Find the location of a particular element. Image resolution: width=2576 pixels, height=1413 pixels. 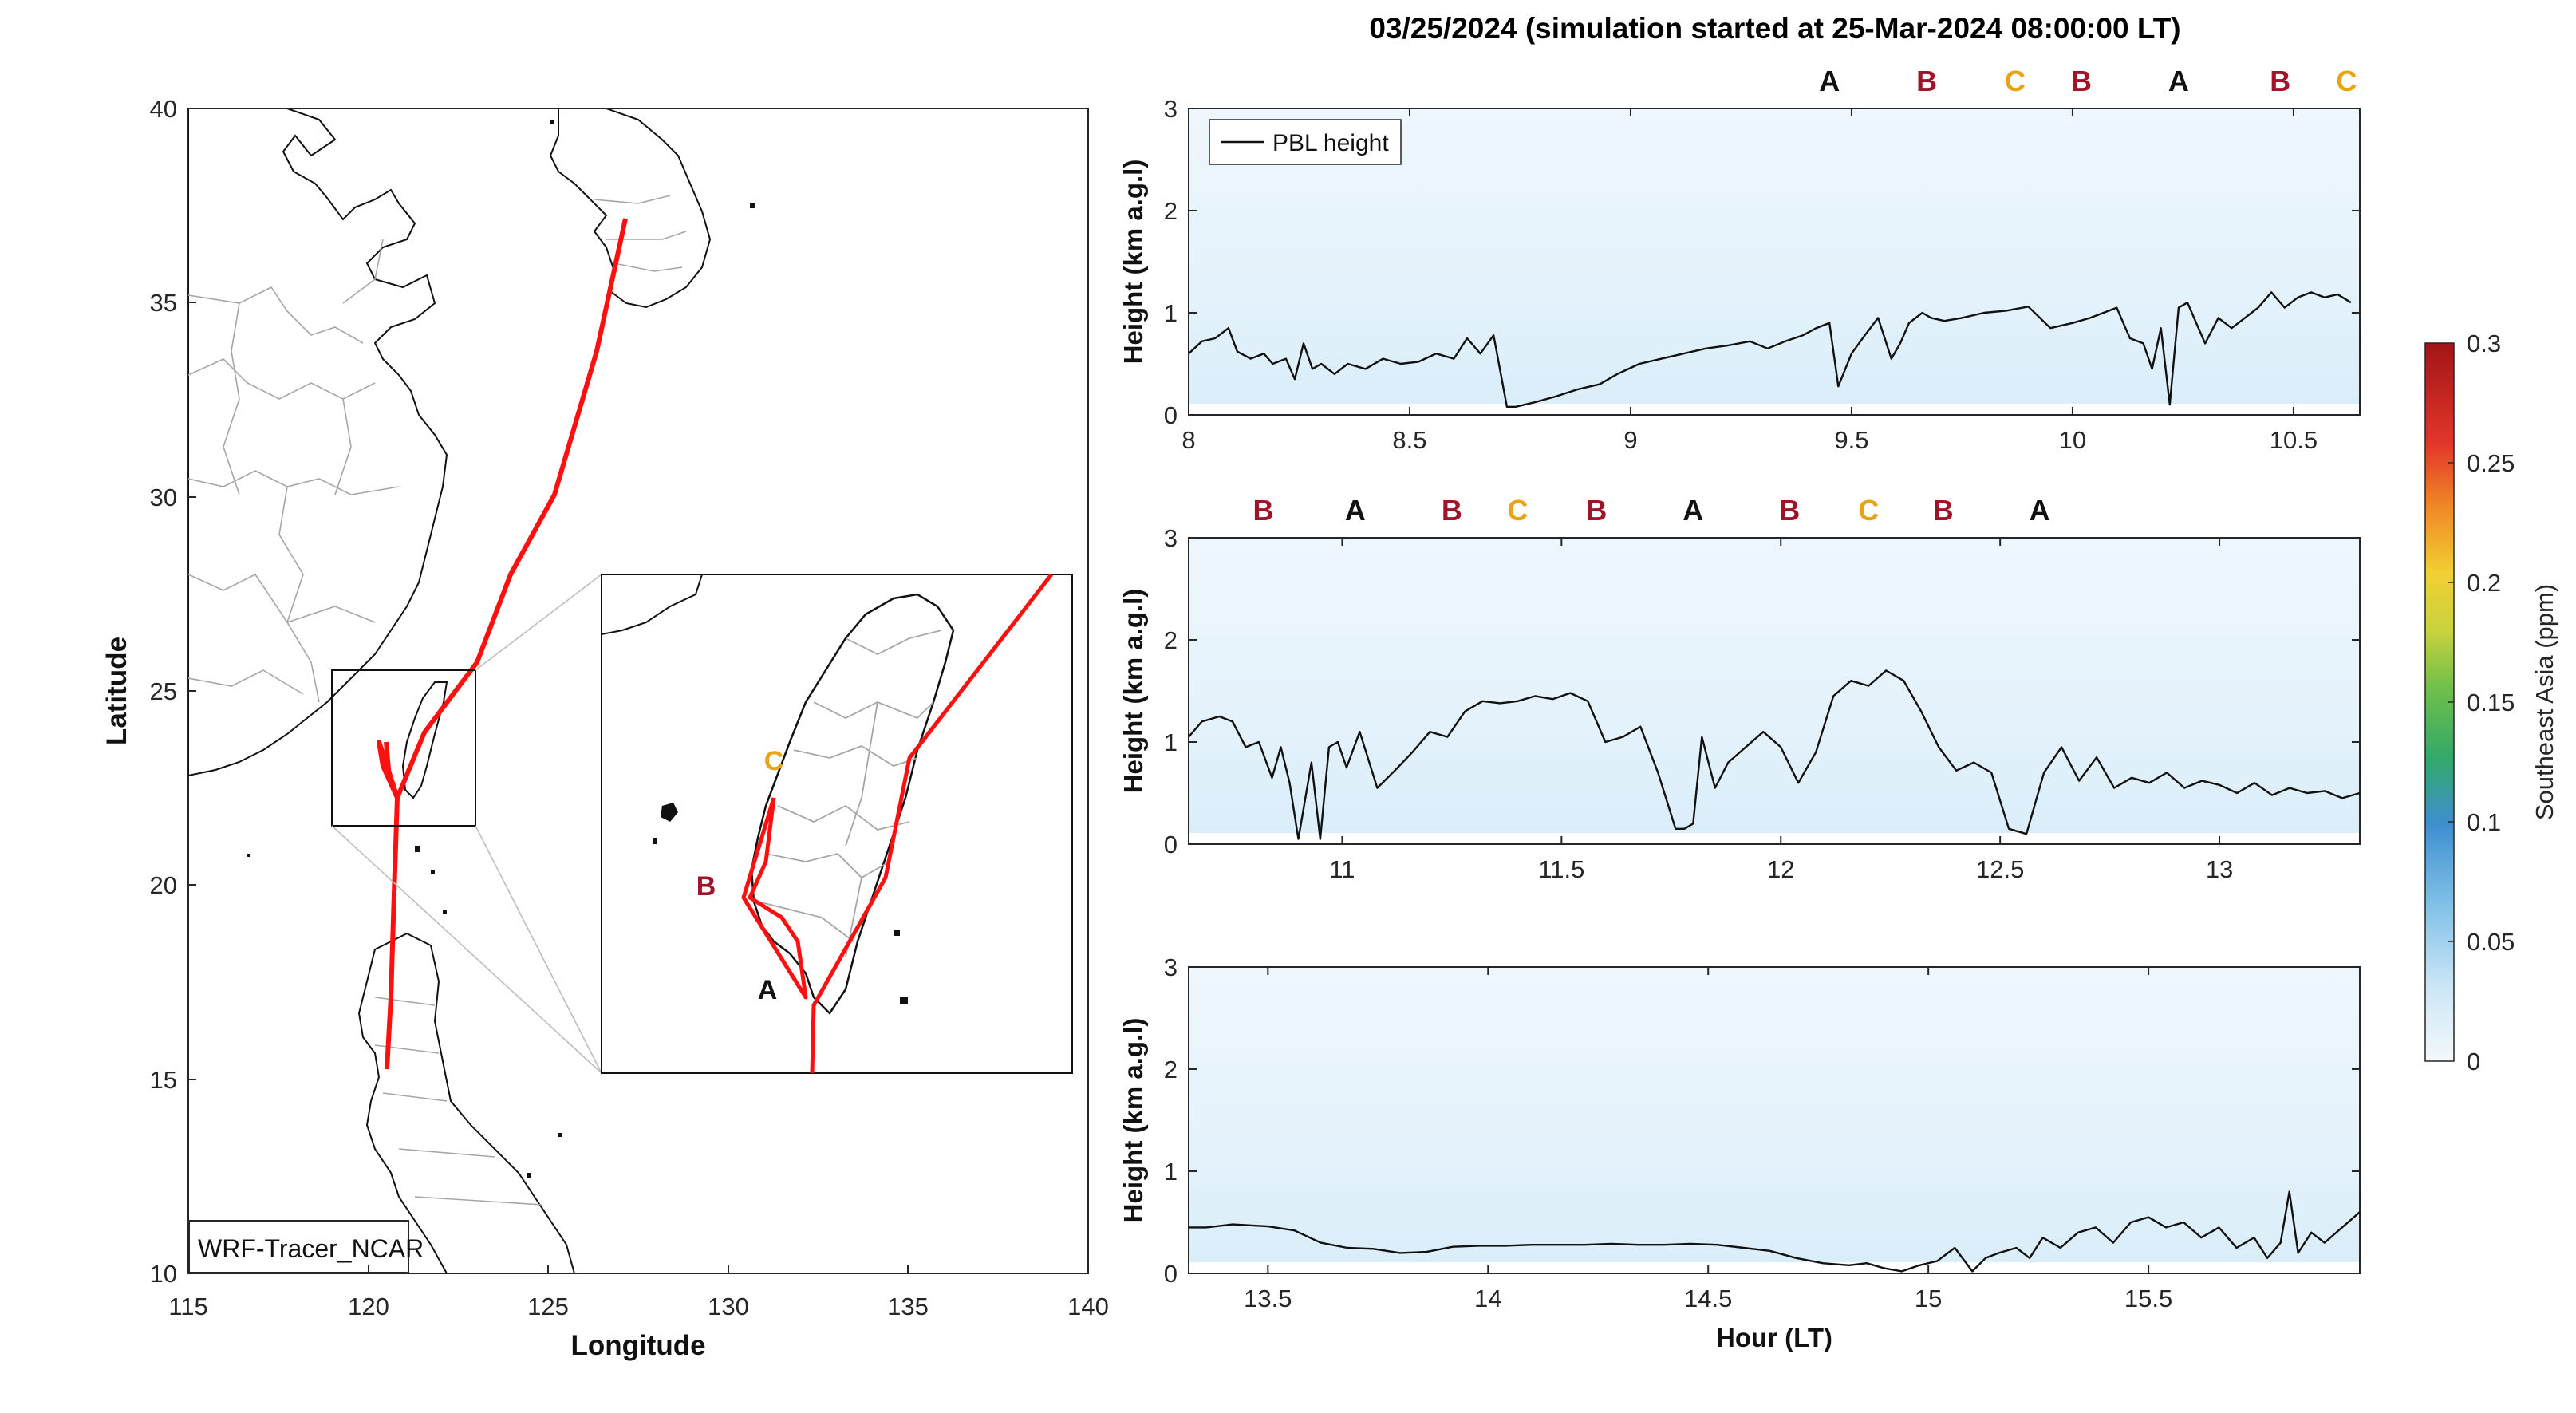

taiwan-inset: C B A is located at coordinates (837, 824).